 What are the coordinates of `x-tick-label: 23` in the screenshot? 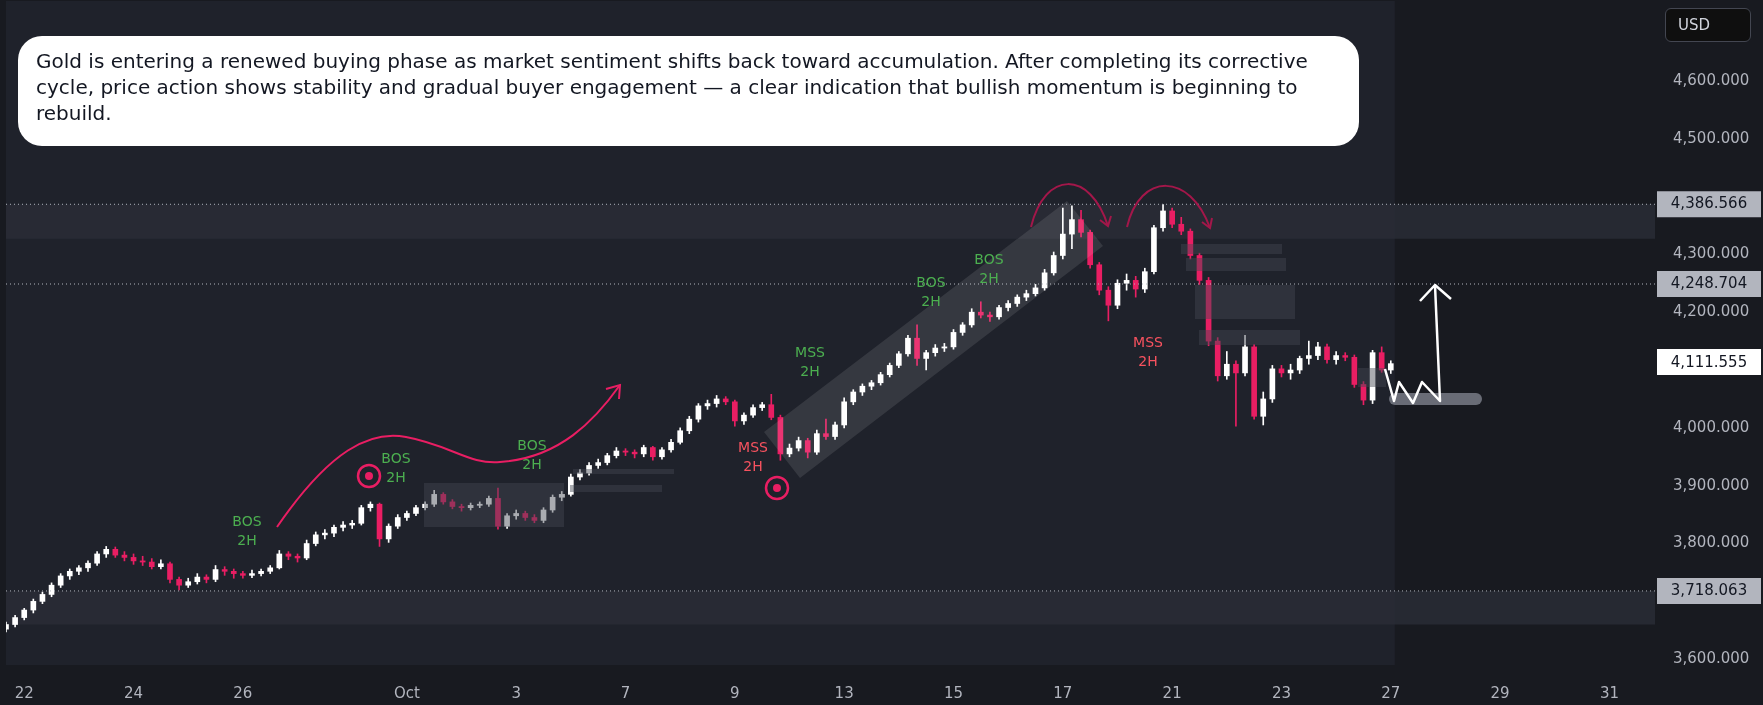 It's located at (1281, 692).